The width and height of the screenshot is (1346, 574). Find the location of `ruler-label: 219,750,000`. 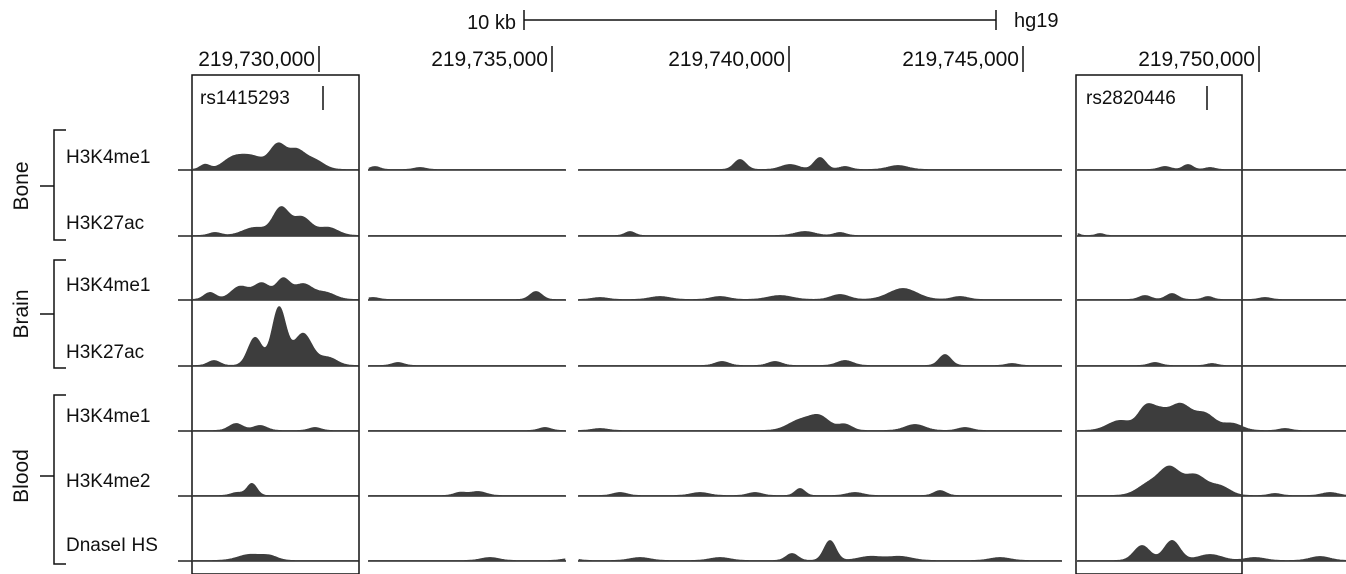

ruler-label: 219,750,000 is located at coordinates (1196, 59).